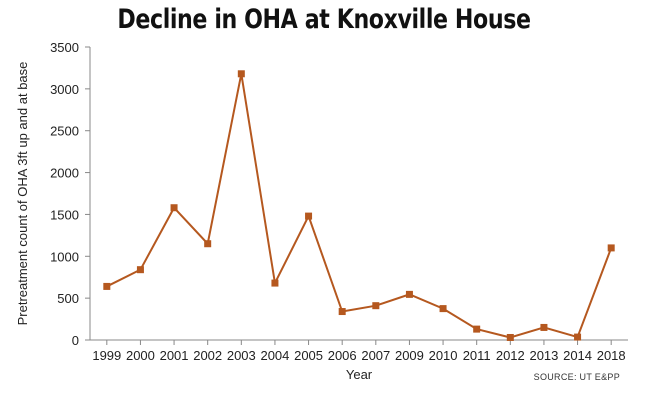 This screenshot has width=648, height=400. I want to click on x-tick-label: 2000, so click(140, 355).